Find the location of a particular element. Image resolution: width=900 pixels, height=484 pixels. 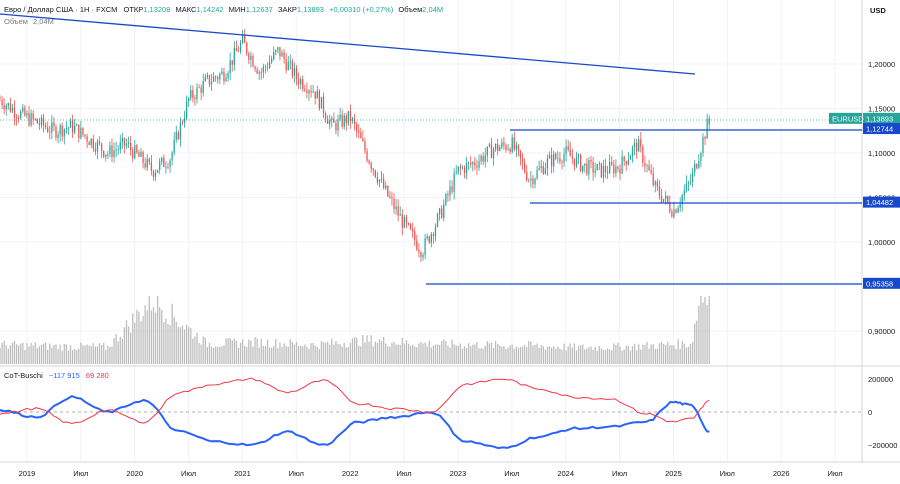

resistance-trendline is located at coordinates (348, 44).